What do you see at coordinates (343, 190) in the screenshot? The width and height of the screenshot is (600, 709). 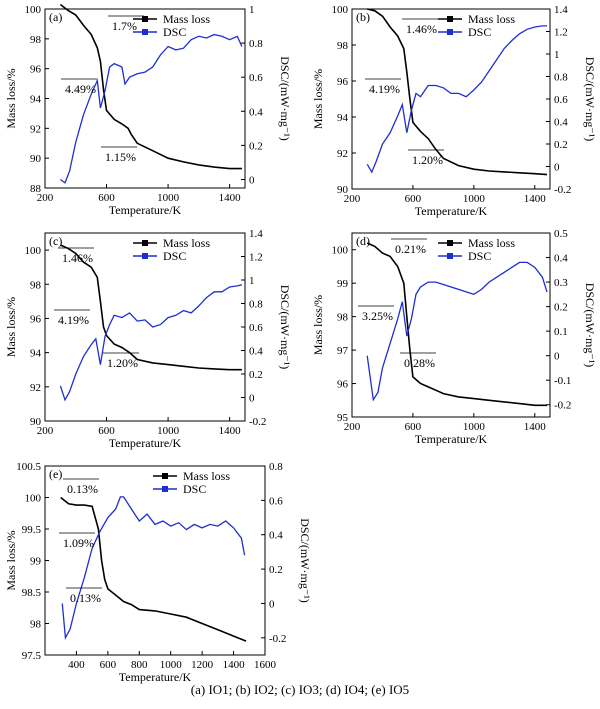 I see `y-tick-label: 90` at bounding box center [343, 190].